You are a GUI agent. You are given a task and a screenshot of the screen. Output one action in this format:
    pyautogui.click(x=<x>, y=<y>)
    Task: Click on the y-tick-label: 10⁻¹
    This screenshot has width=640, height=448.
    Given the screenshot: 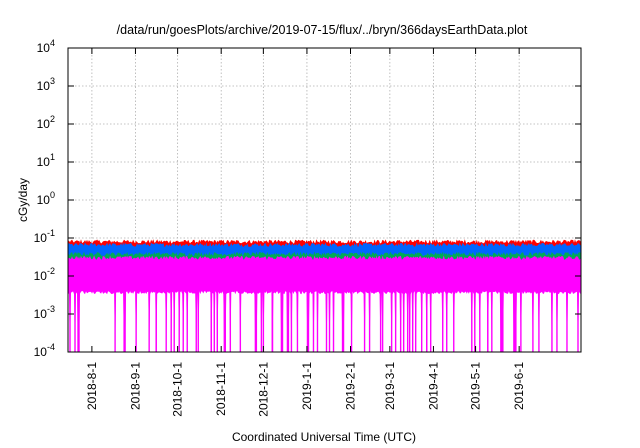 What is the action you would take?
    pyautogui.click(x=44, y=236)
    